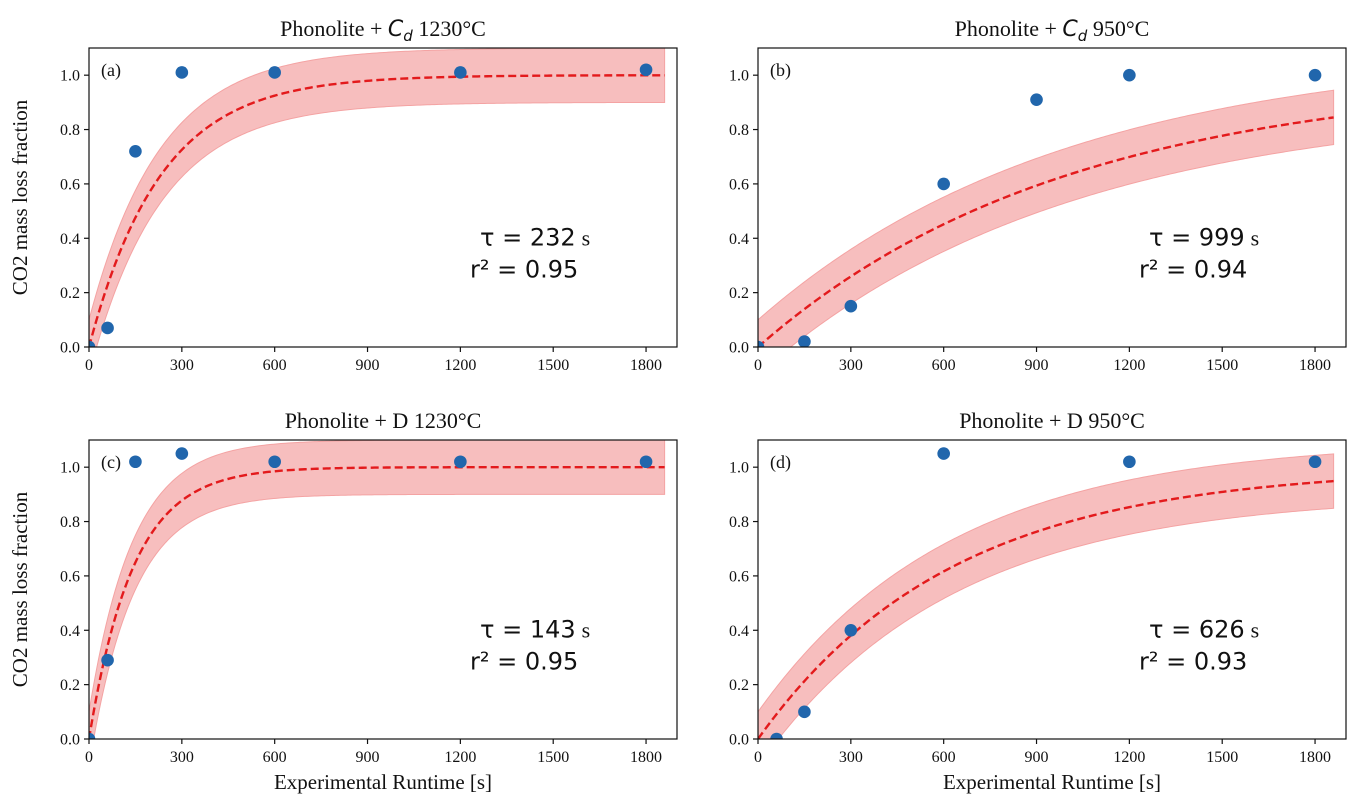 This screenshot has width=1356, height=803. I want to click on uncertainty-band, so click(1046, 218).